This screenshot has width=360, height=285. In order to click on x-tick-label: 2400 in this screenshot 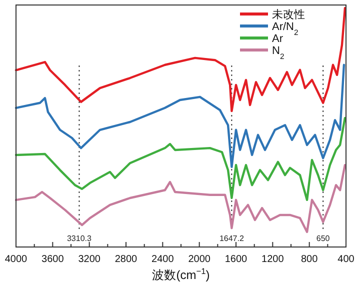, I will do `click(163, 259)`.